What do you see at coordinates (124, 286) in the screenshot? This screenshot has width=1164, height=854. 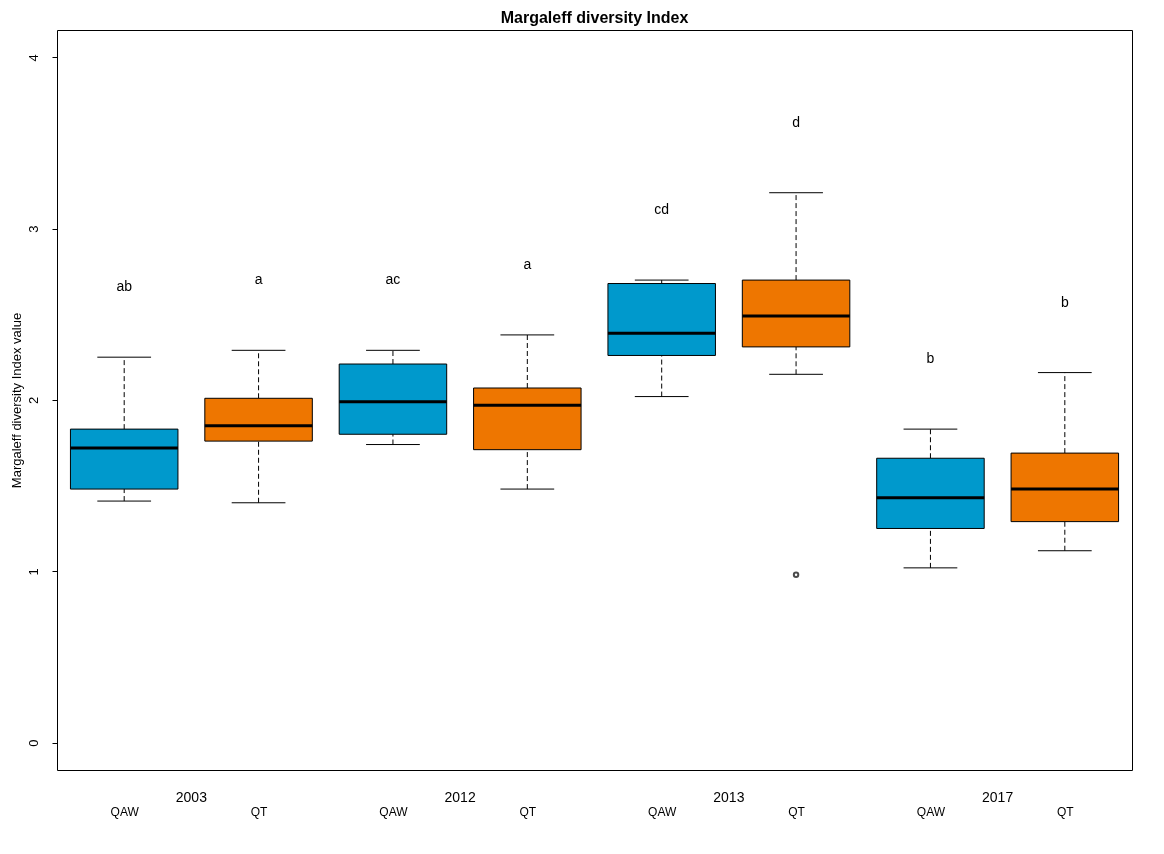 I see `annotation: ab` at bounding box center [124, 286].